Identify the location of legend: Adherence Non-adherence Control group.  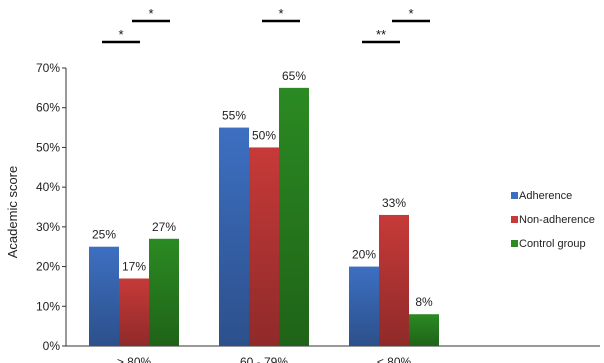
(553, 220).